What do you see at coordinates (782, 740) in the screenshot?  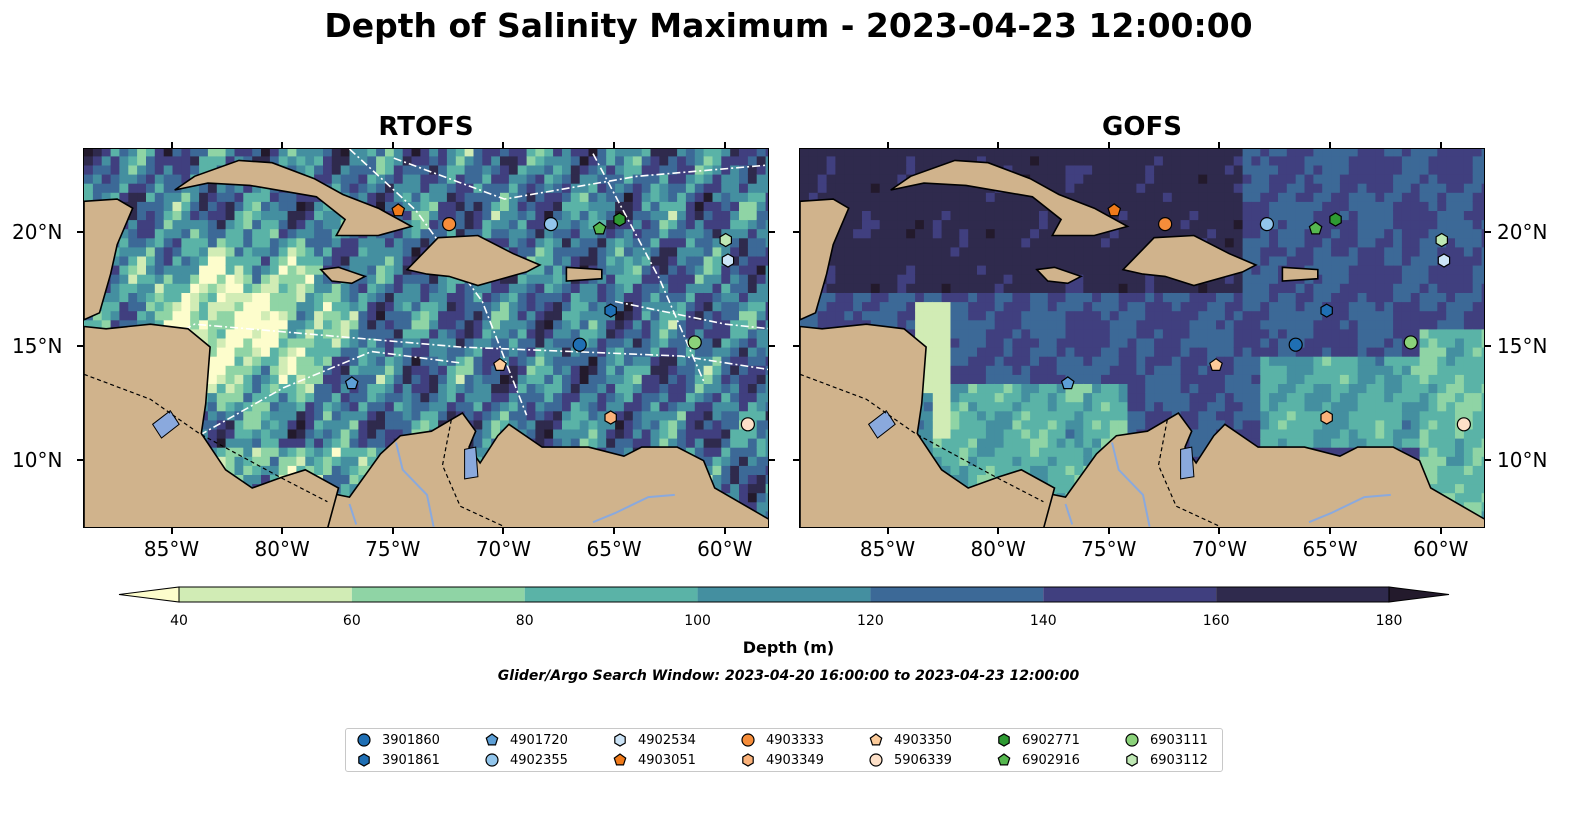 I see `legend-item-4903333: 4903333` at bounding box center [782, 740].